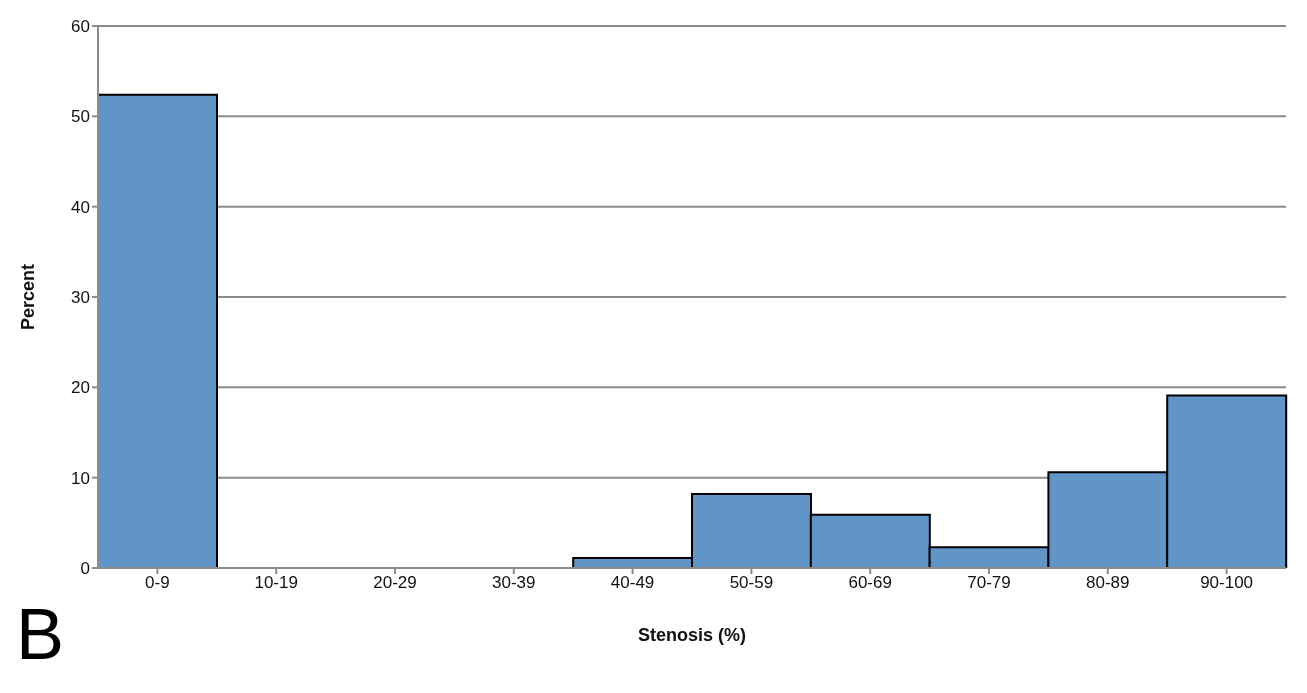  Describe the element at coordinates (395, 583) in the screenshot. I see `x-tick-label: 20-29` at that location.